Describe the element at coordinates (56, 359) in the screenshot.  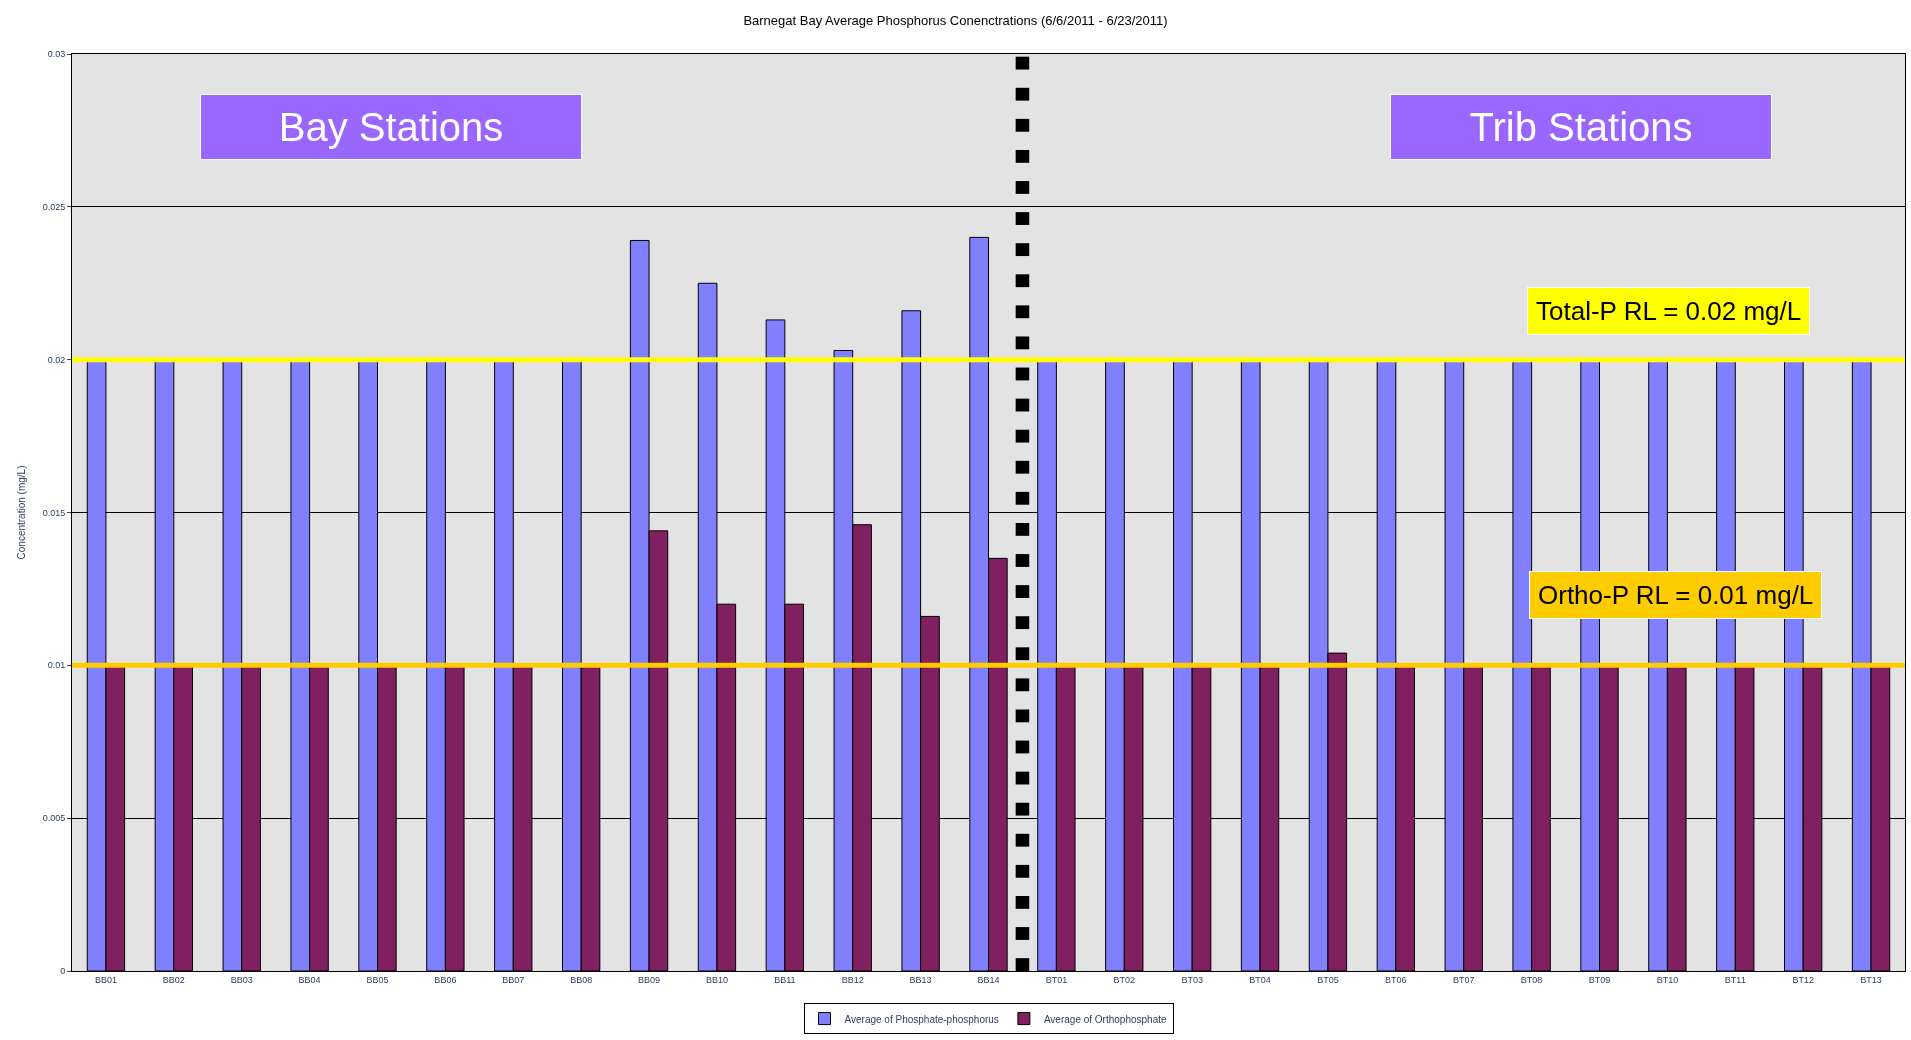
I see `y-tick-label: 0.02` at that location.